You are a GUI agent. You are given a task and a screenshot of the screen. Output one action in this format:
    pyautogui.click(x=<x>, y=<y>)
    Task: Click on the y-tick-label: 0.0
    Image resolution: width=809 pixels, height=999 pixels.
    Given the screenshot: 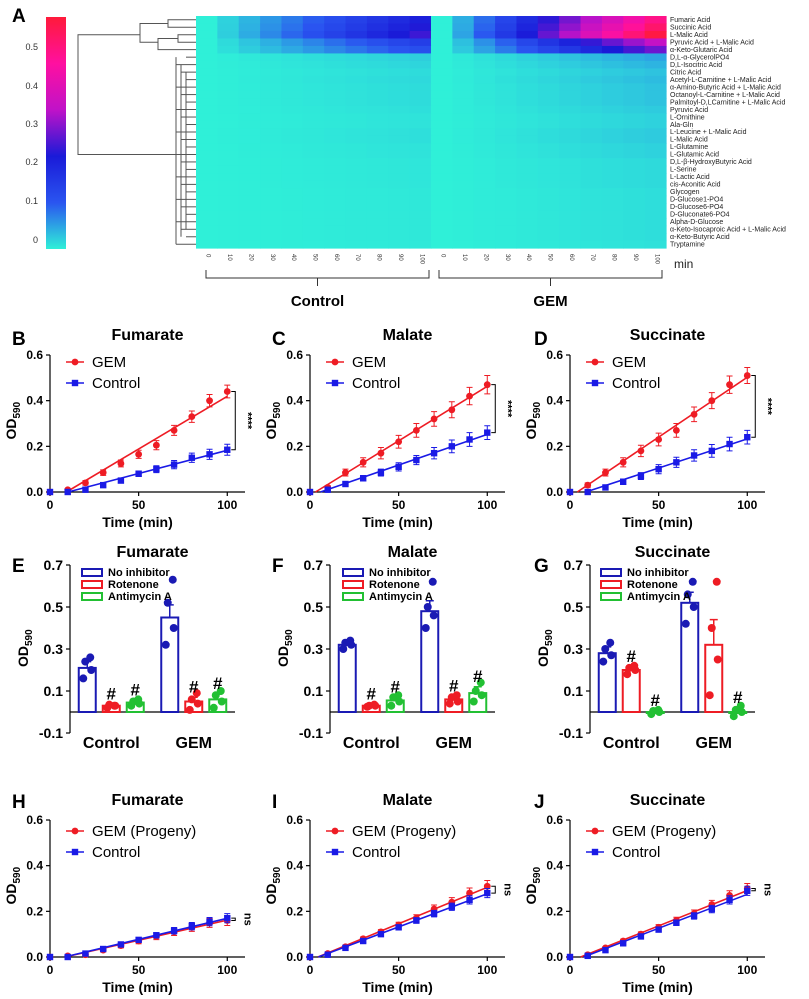 What is the action you would take?
    pyautogui.click(x=294, y=492)
    